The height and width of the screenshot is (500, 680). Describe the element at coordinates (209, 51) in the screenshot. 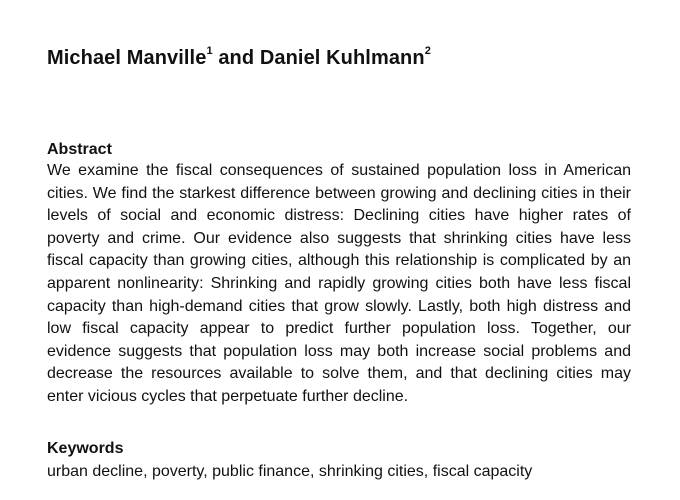

I see `affiliation-marker: 1` at that location.